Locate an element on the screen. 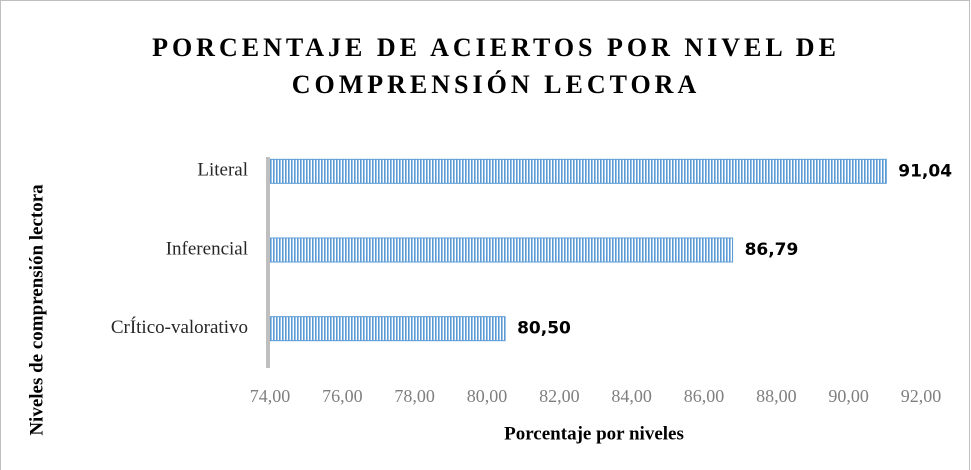 This screenshot has width=971, height=470. y-tick-label: Literal is located at coordinates (222, 170).